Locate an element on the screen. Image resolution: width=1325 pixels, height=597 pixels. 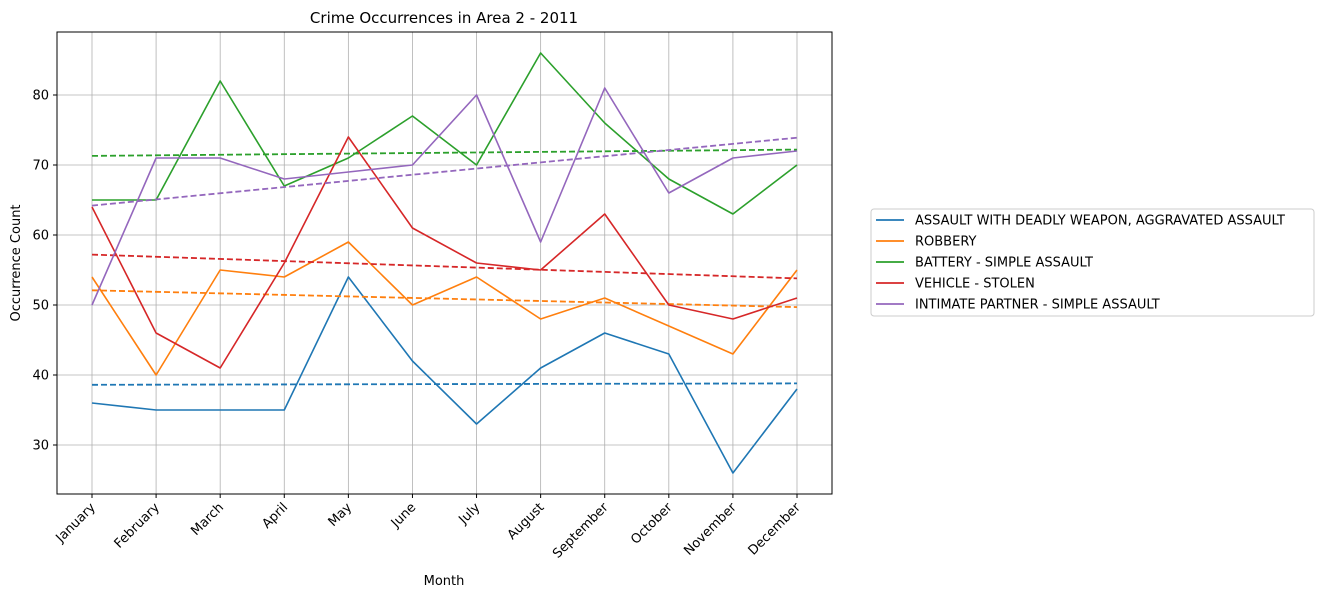
legend-label-4: INTIMATE PARTNER - SIMPLE ASSAULT is located at coordinates (1037, 305).